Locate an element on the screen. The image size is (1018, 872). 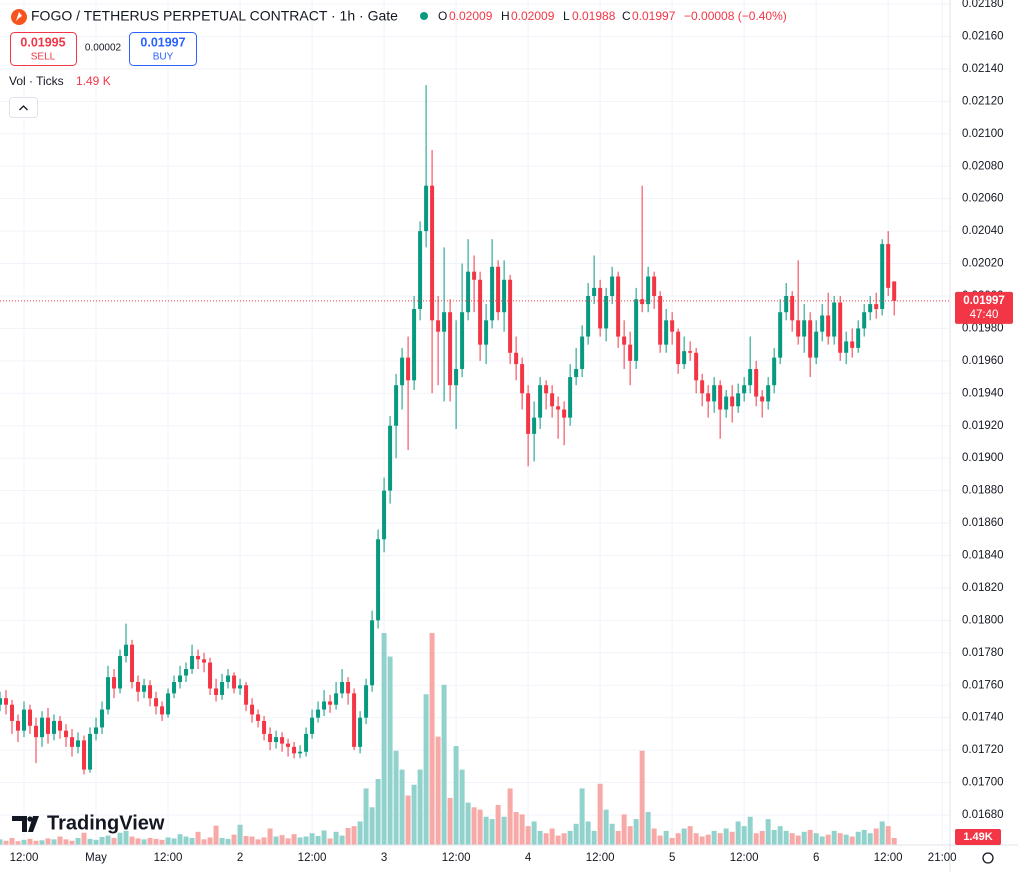
x-tick-label: 3 is located at coordinates (384, 858).